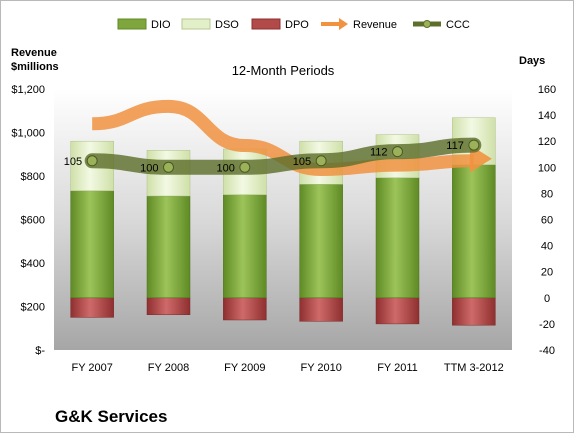 This screenshot has height=433, width=574. Describe the element at coordinates (547, 168) in the screenshot. I see `right-tick-label: 100` at that location.